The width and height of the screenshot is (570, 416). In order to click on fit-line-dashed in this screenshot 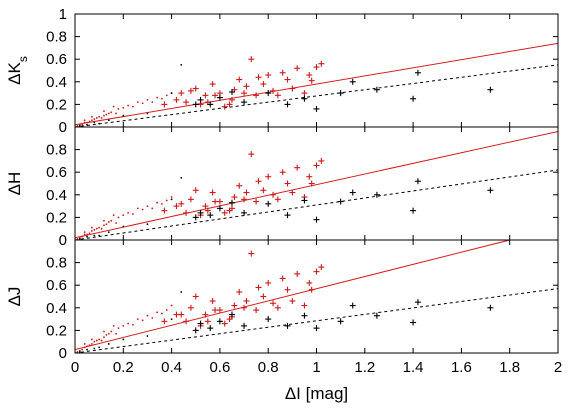, I will do `click(316, 321)`.